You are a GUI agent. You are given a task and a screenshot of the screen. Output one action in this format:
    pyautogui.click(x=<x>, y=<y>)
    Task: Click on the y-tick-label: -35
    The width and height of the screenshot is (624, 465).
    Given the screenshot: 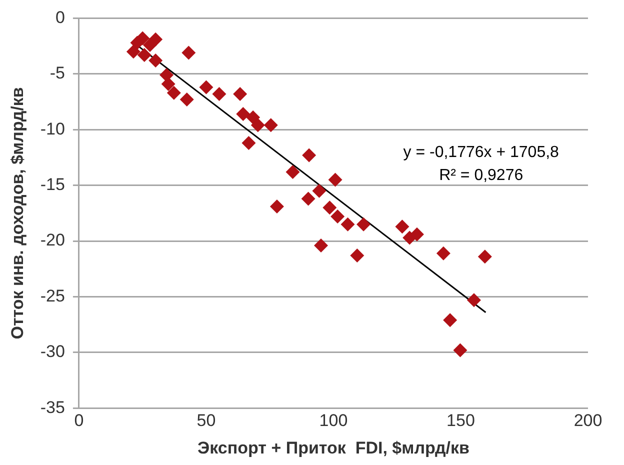 What is the action you would take?
    pyautogui.click(x=52, y=407)
    